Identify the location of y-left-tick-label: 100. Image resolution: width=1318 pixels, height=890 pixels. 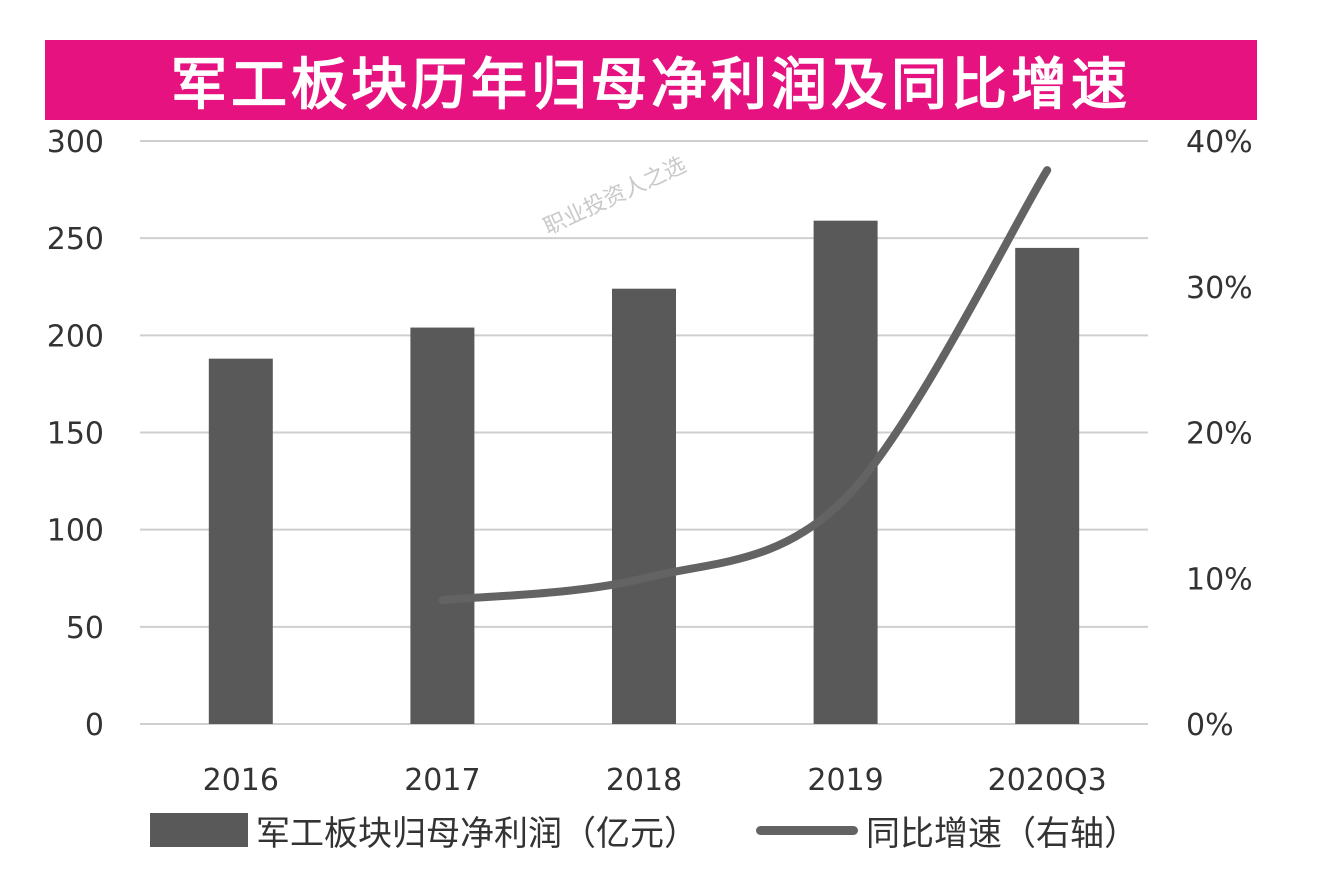
(75, 531).